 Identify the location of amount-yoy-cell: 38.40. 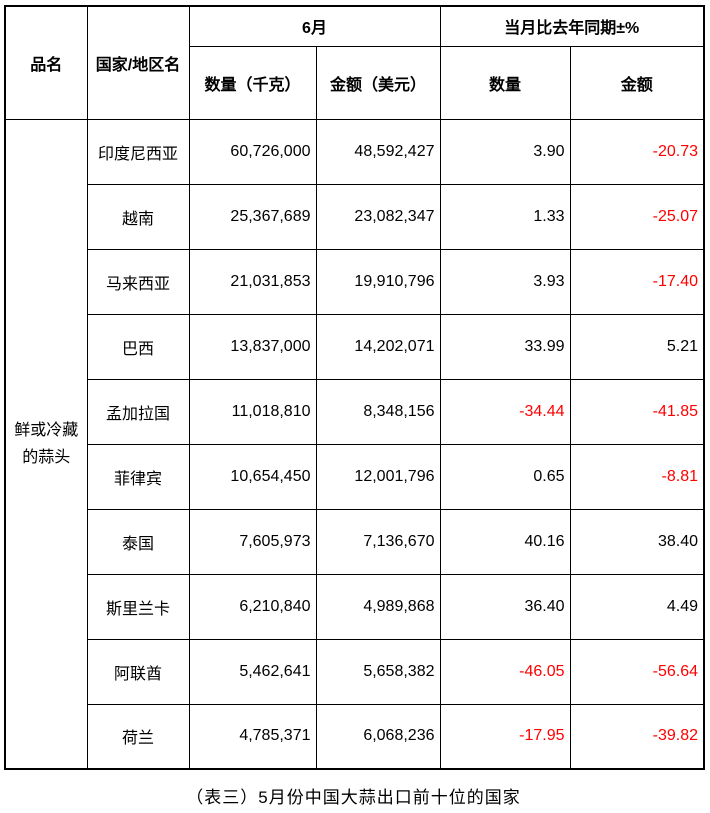
(637, 541).